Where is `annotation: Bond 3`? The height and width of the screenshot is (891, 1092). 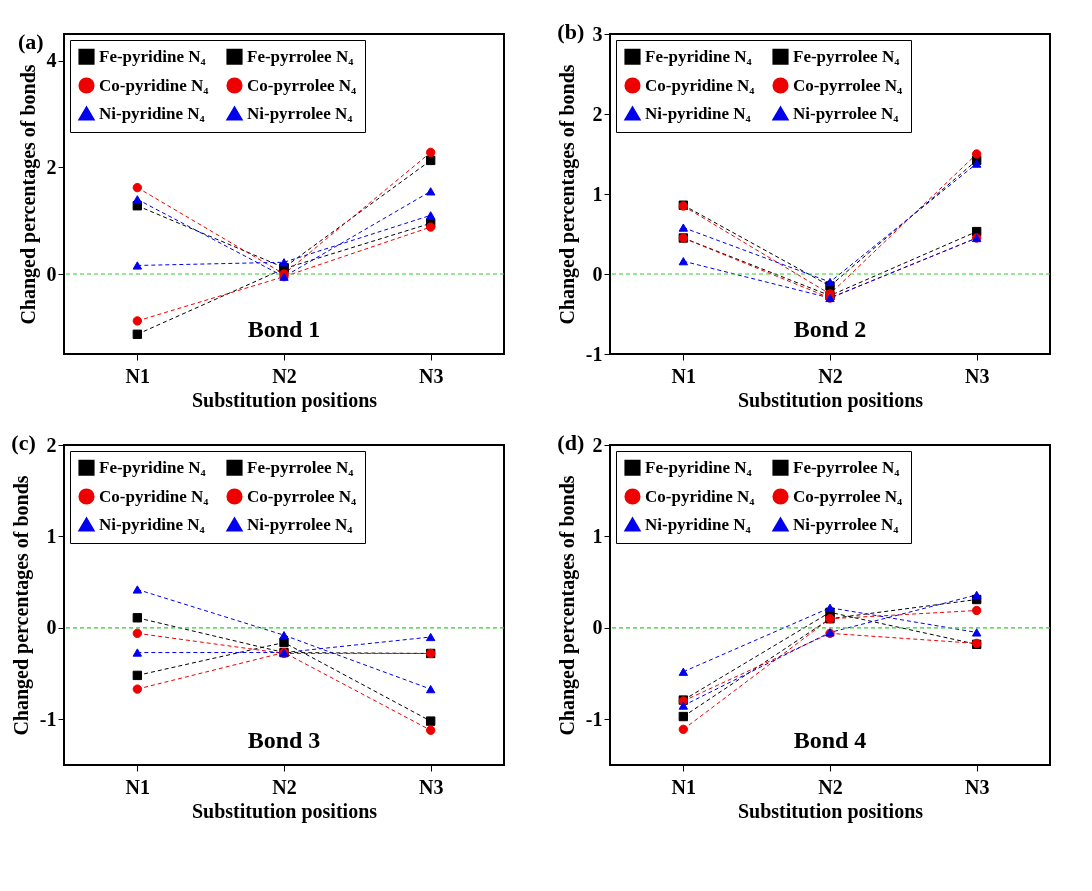
annotation: Bond 3 is located at coordinates (284, 740).